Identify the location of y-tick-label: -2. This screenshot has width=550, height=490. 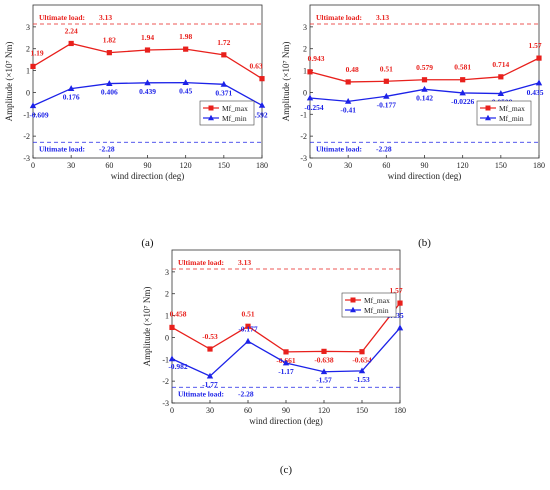
(165, 381).